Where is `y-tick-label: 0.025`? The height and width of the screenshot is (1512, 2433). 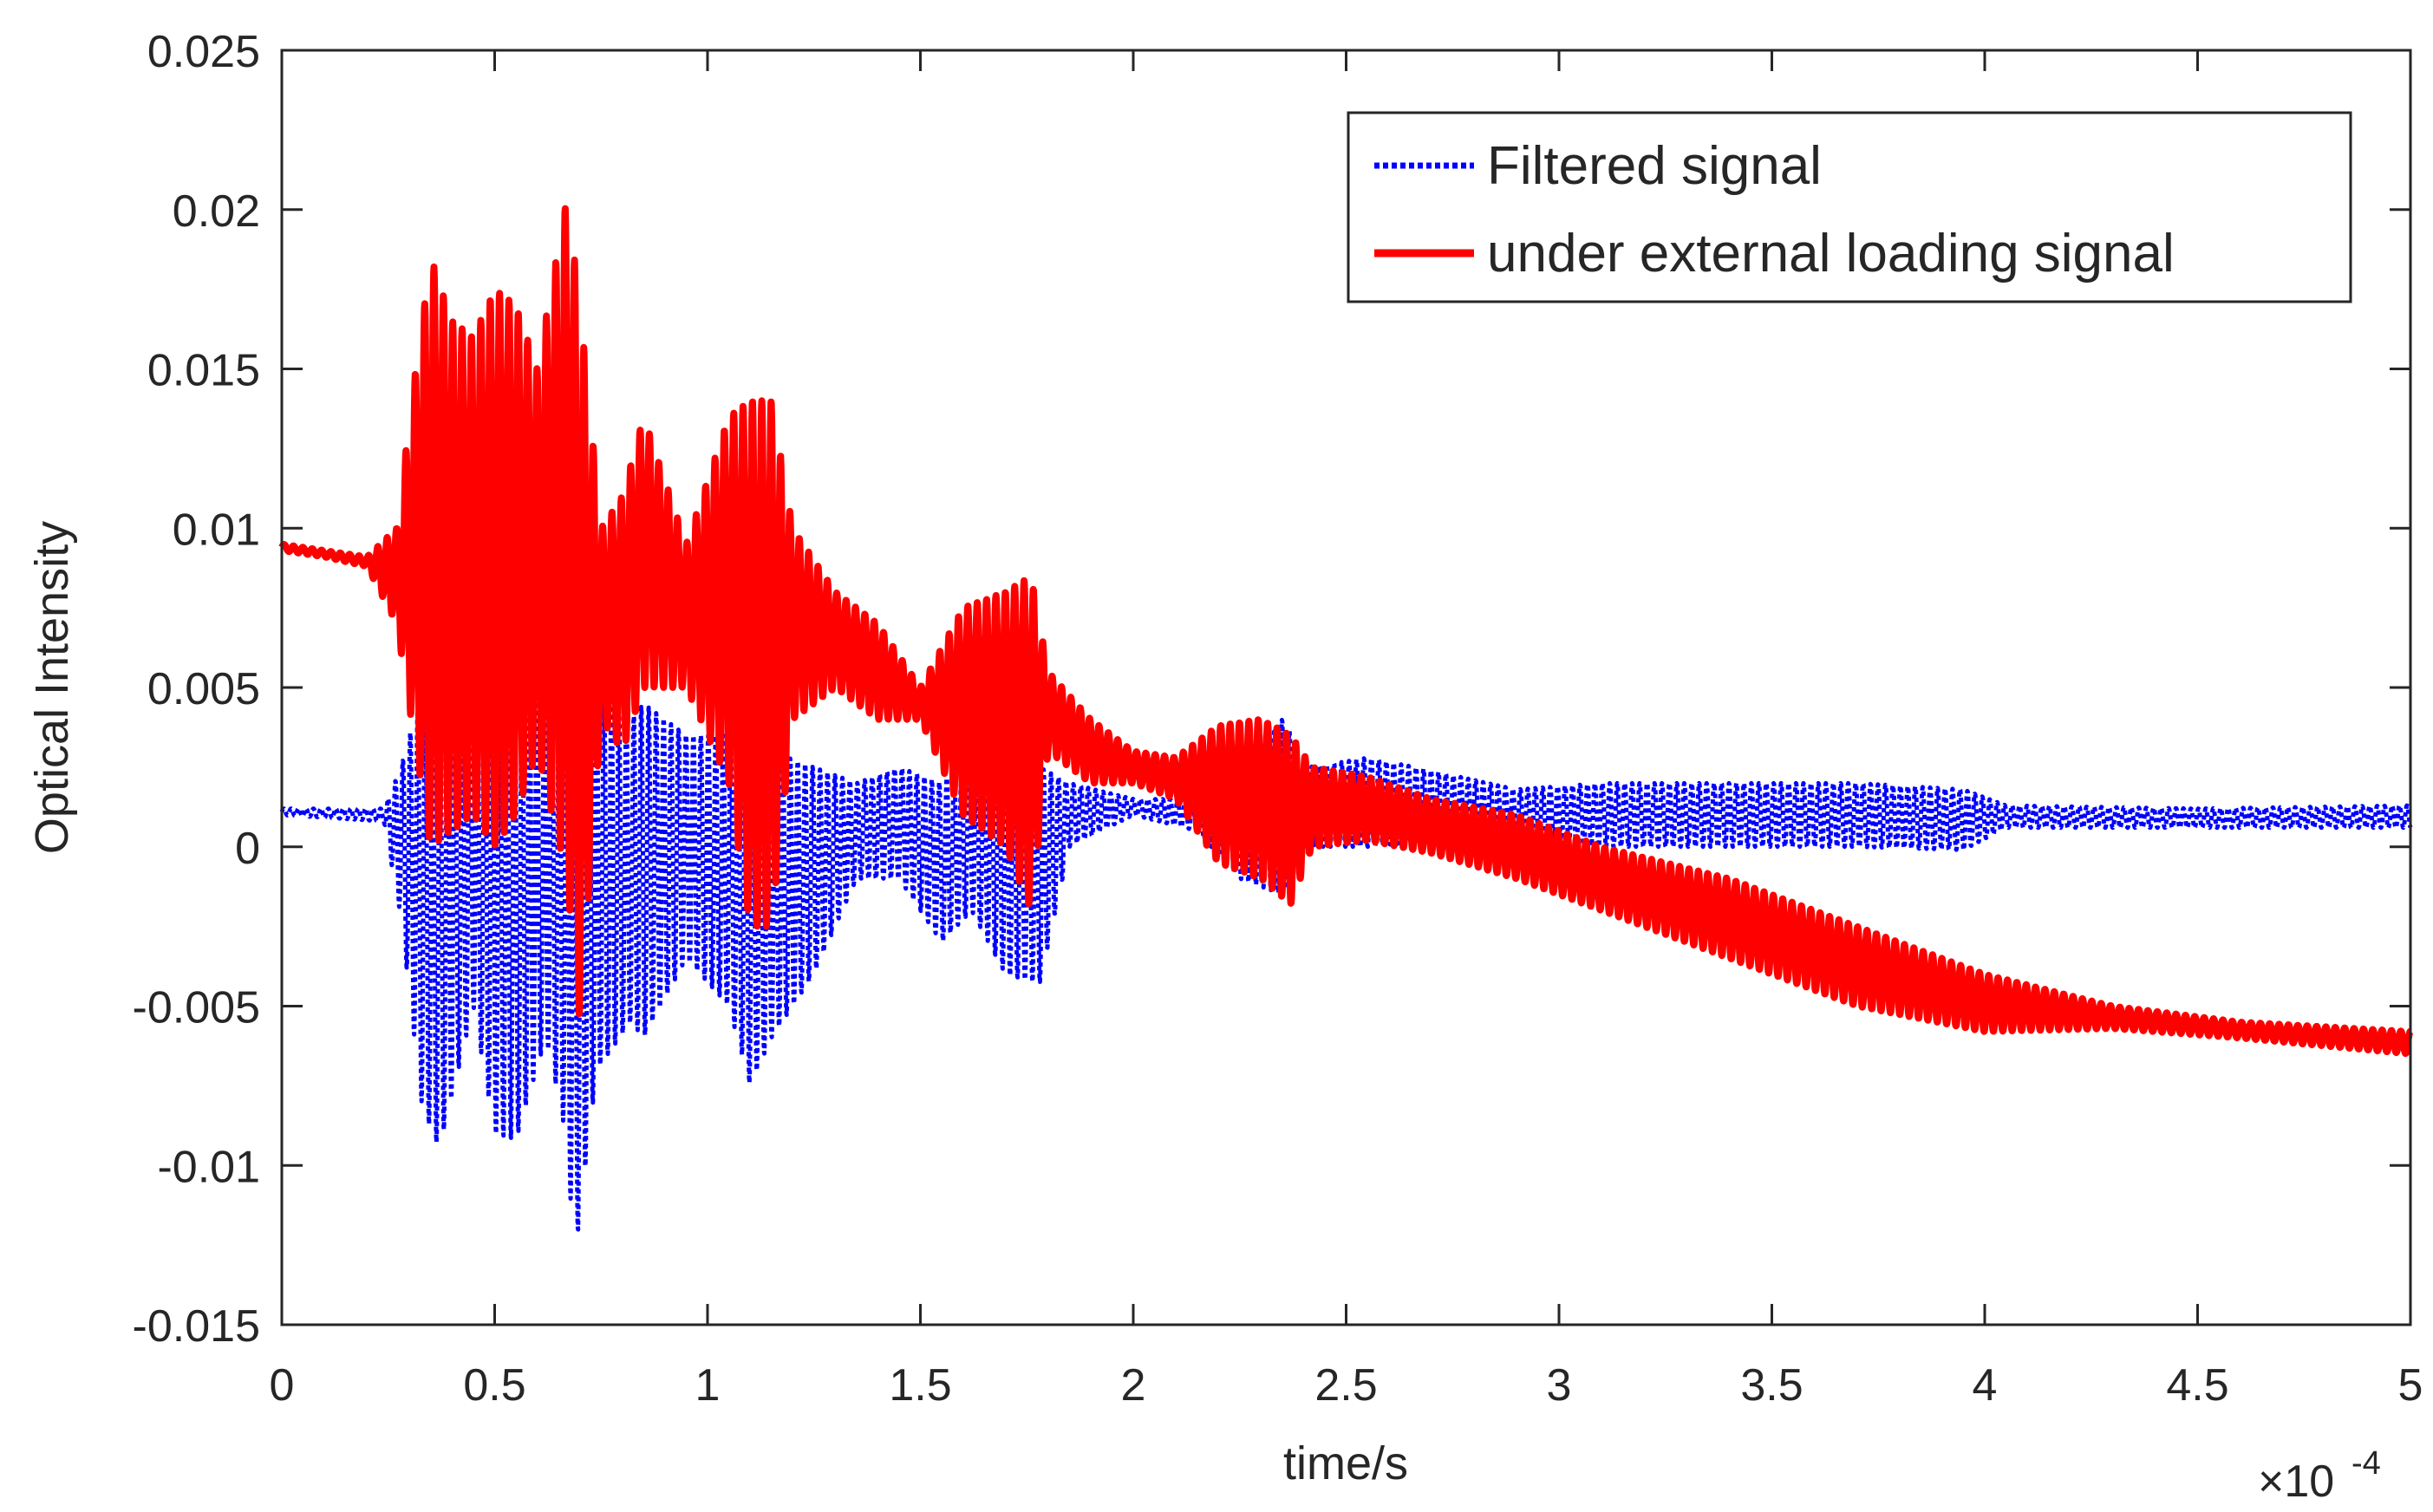
y-tick-label: 0.025 is located at coordinates (204, 52).